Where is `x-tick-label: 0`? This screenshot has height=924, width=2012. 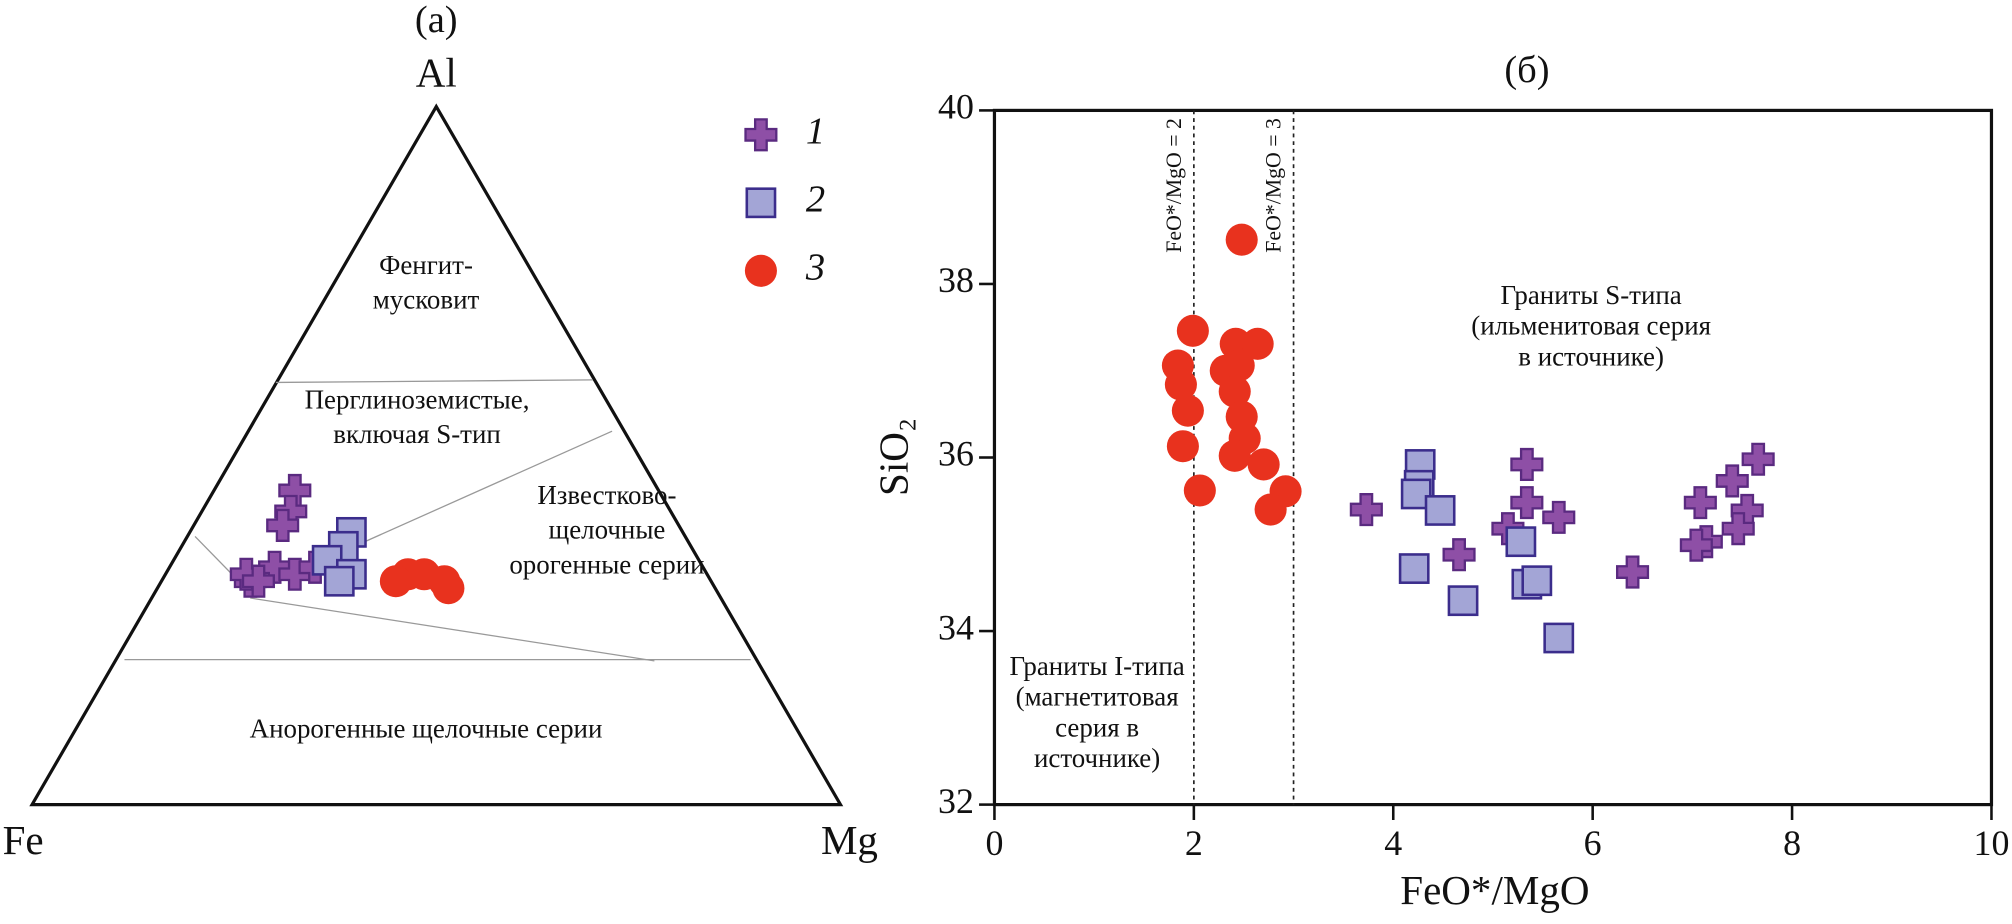 x-tick-label: 0 is located at coordinates (994, 843).